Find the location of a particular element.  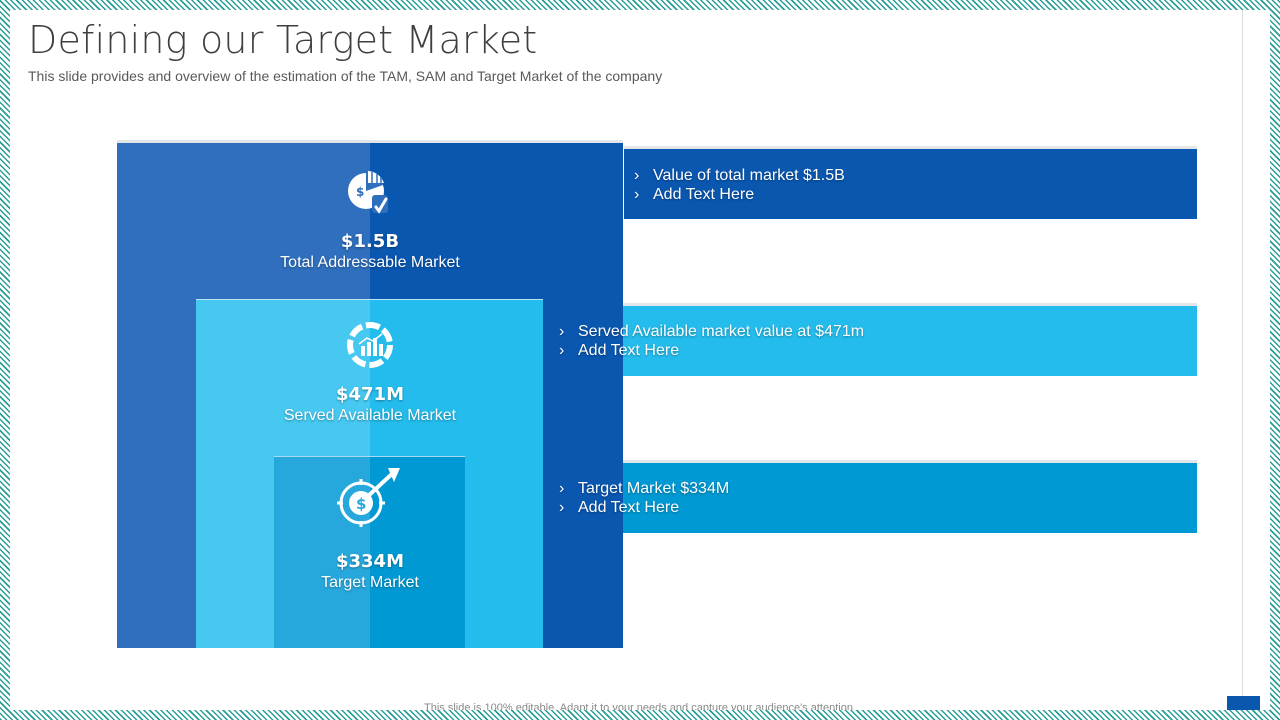

sam-value: $471M is located at coordinates (369, 394).